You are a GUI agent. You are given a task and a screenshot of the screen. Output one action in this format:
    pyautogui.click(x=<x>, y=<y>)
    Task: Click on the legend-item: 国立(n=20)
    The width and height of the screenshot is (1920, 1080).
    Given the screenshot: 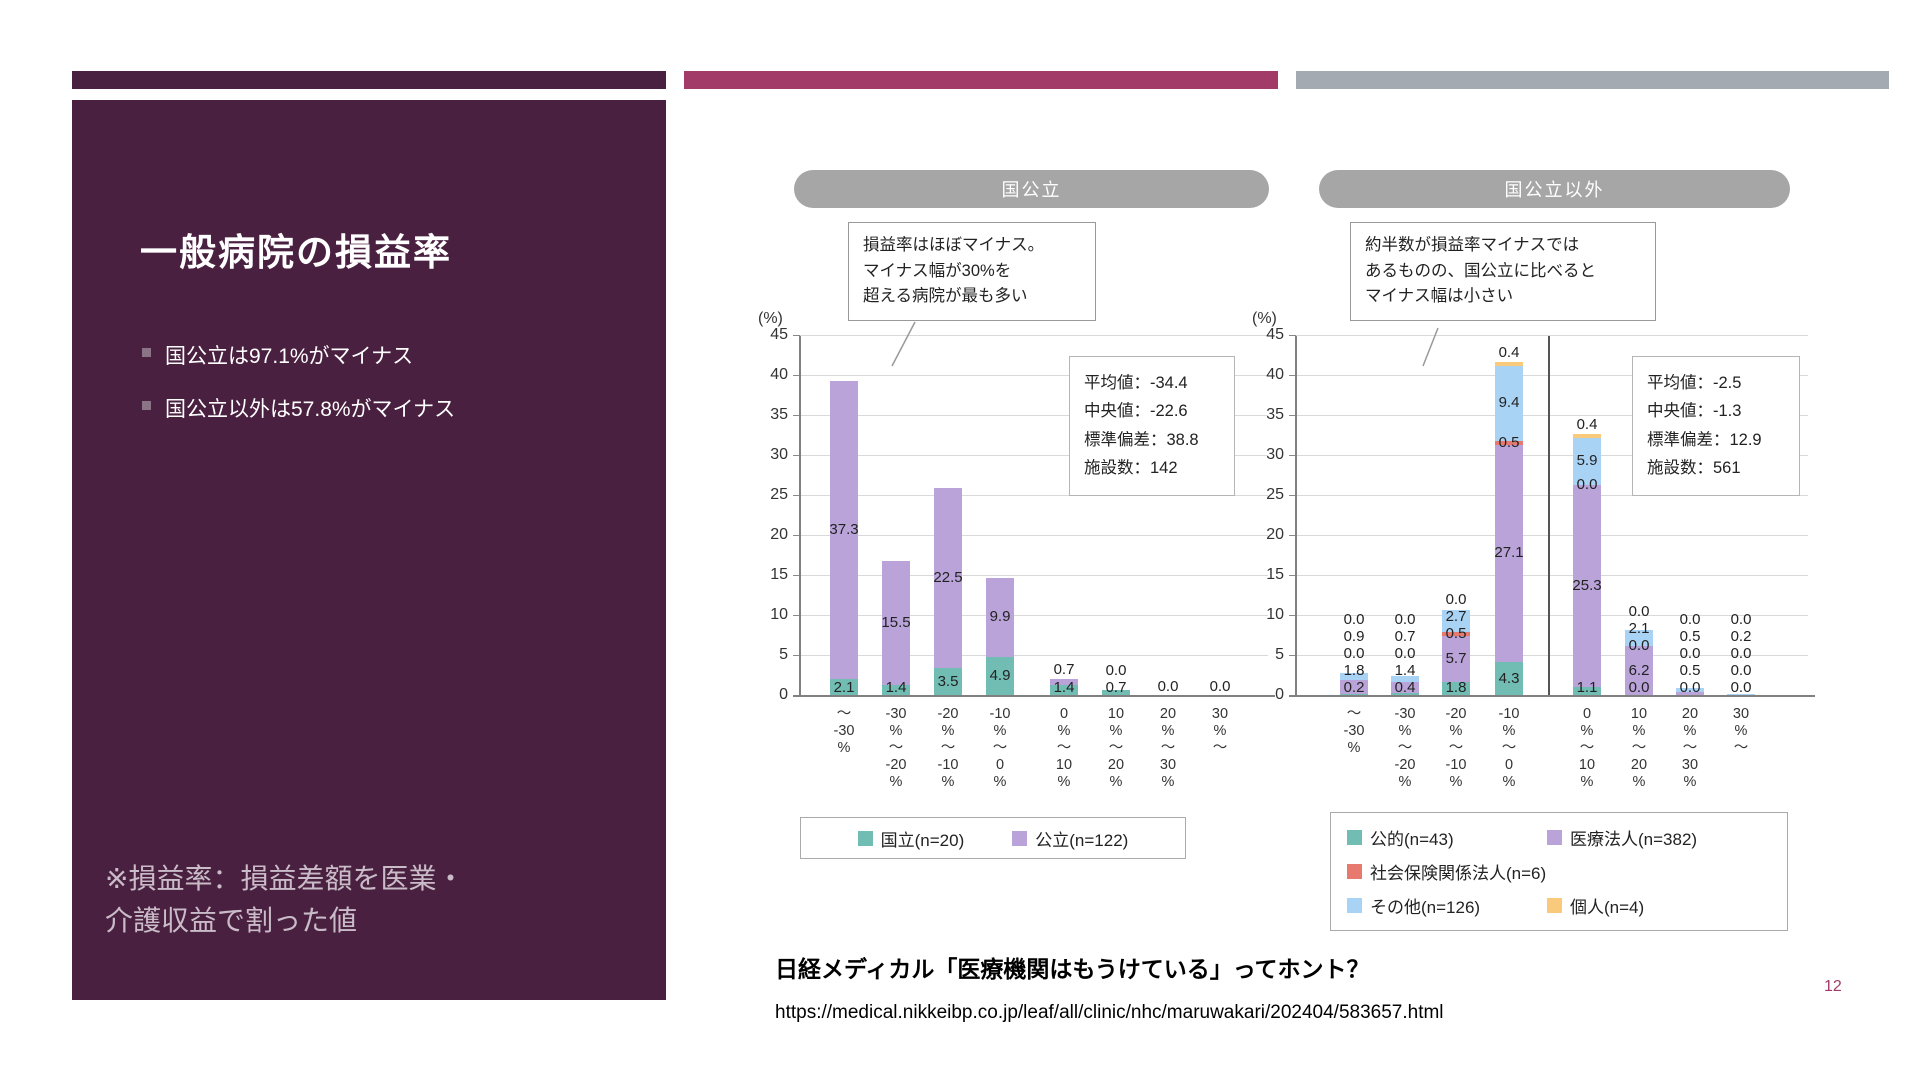 What is the action you would take?
    pyautogui.click(x=911, y=838)
    